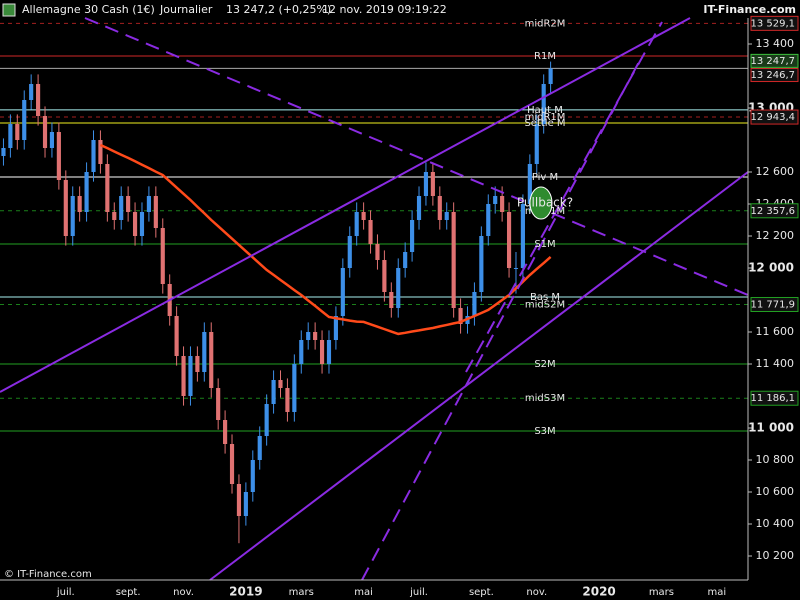 The width and height of the screenshot is (800, 600). I want to click on pivot-label: Haut M, so click(545, 110).